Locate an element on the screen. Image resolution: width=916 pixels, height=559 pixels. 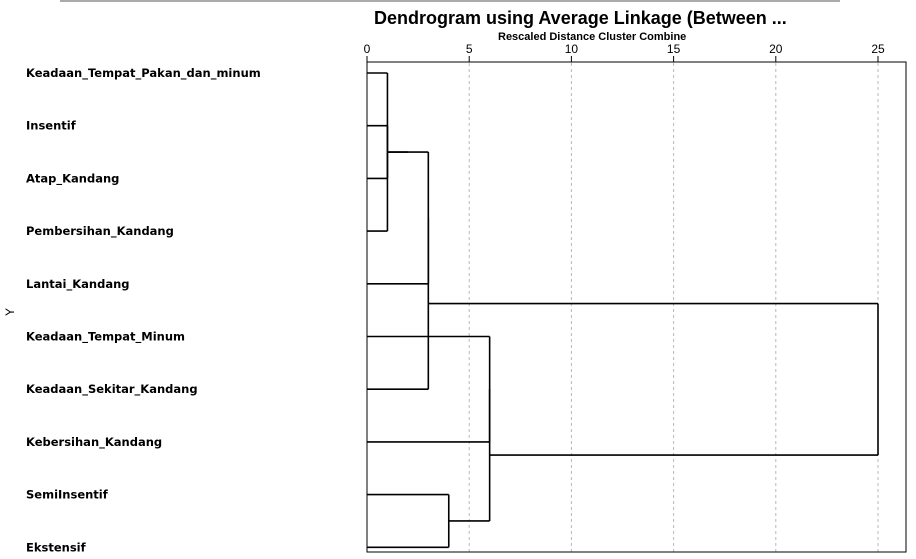
x-tick-label: 20 is located at coordinates (776, 49).